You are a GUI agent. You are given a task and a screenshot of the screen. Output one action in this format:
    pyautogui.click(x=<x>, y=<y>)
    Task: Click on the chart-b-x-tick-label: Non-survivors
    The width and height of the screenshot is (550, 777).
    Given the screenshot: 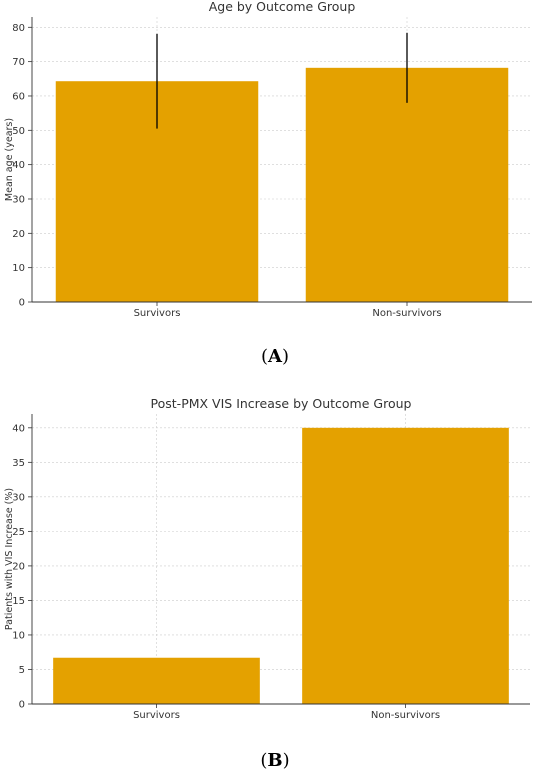 What is the action you would take?
    pyautogui.click(x=405, y=715)
    